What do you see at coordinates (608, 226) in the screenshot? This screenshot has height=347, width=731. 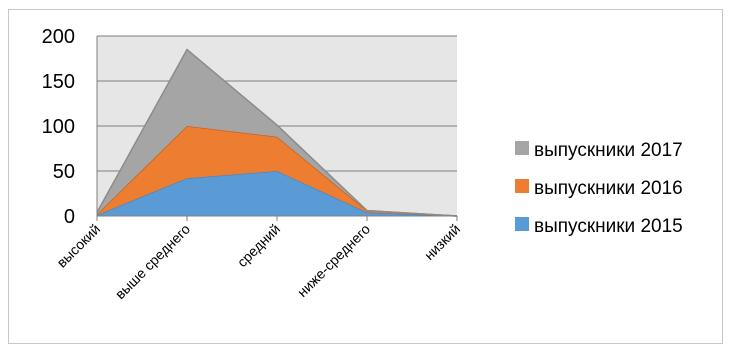 I see `legend-label: выпускники 2015` at bounding box center [608, 226].